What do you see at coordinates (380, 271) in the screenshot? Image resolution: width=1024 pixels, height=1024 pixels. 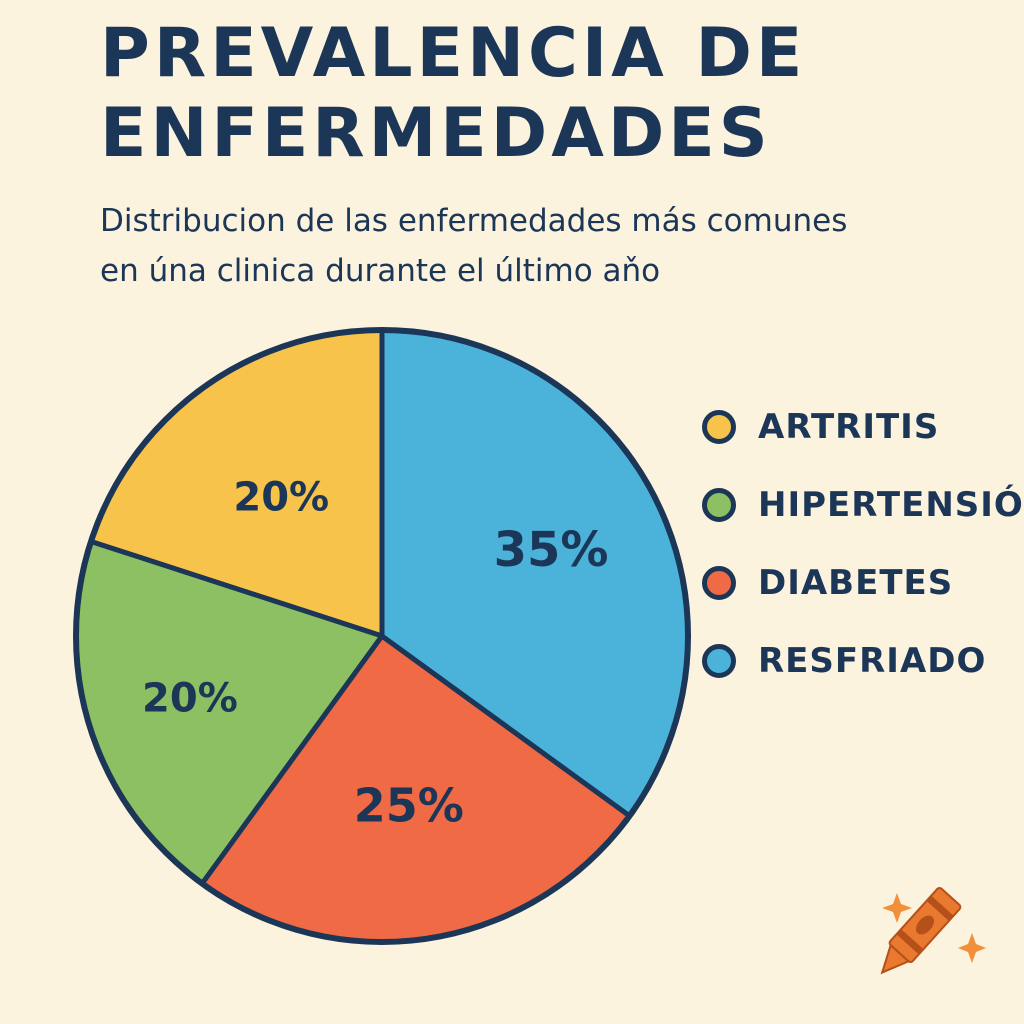 I see `chart-subtitle-line-2: en úna clinica durante el último aňo` at bounding box center [380, 271].